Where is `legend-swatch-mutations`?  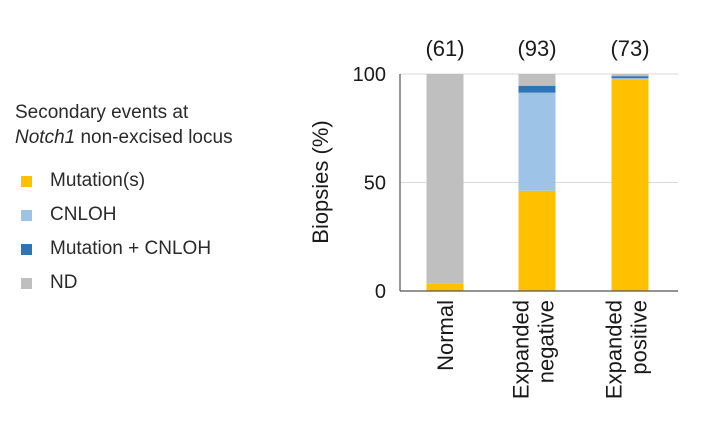 legend-swatch-mutations is located at coordinates (26, 181).